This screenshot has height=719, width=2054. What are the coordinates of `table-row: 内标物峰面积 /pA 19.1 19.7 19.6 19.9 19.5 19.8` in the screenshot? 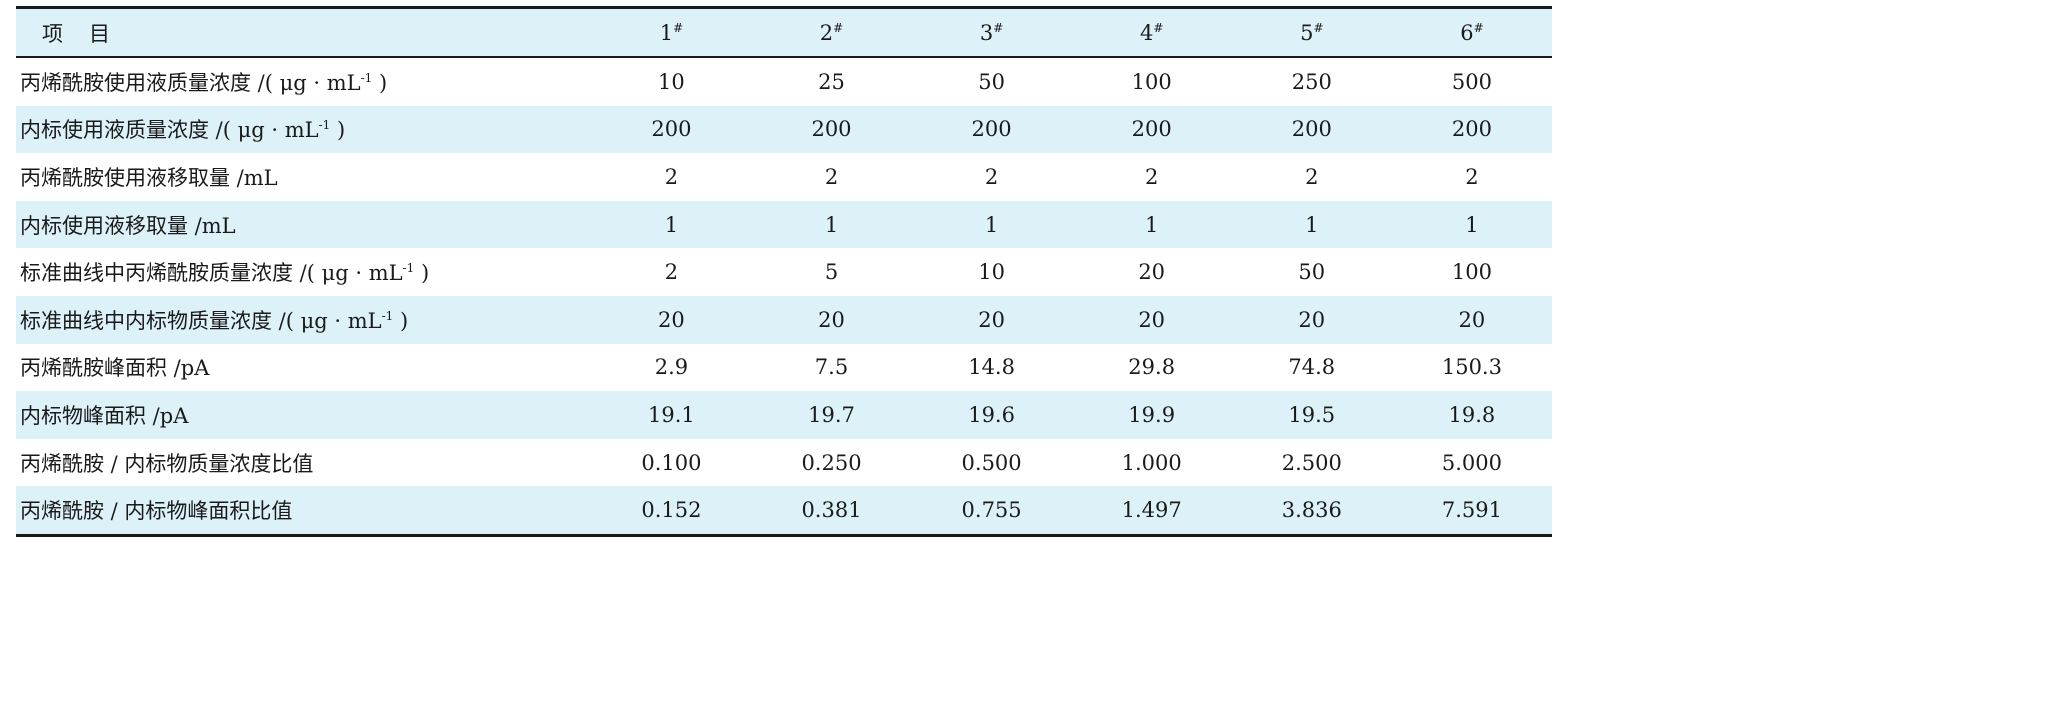 It's located at (784, 415).